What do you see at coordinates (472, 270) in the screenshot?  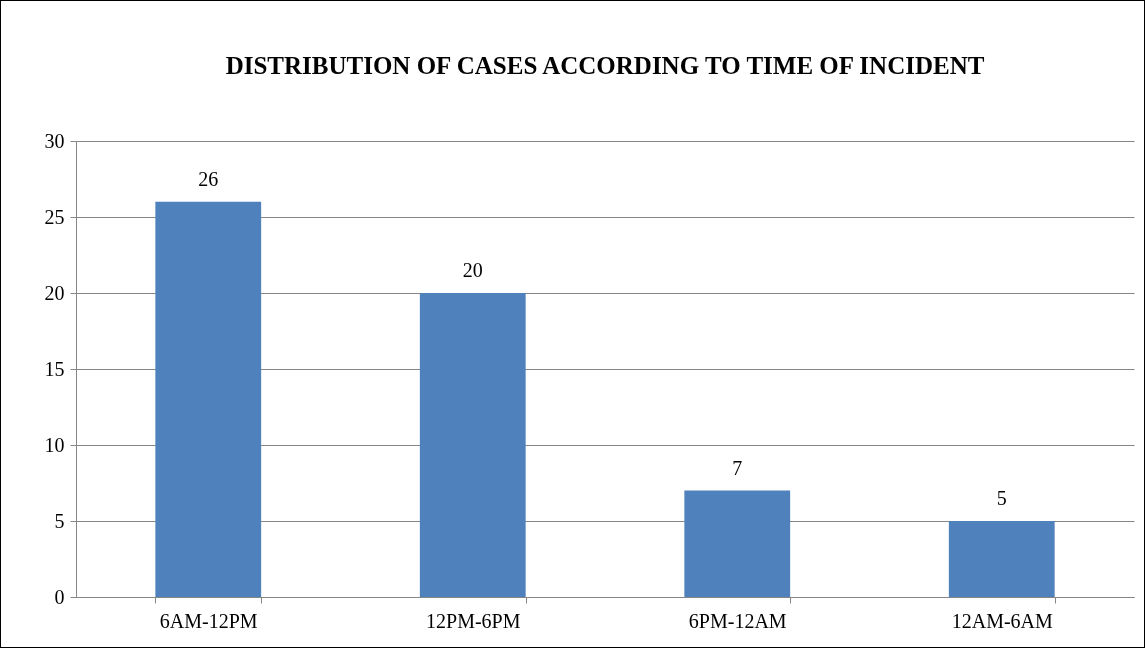 I see `data-label: 20` at bounding box center [472, 270].